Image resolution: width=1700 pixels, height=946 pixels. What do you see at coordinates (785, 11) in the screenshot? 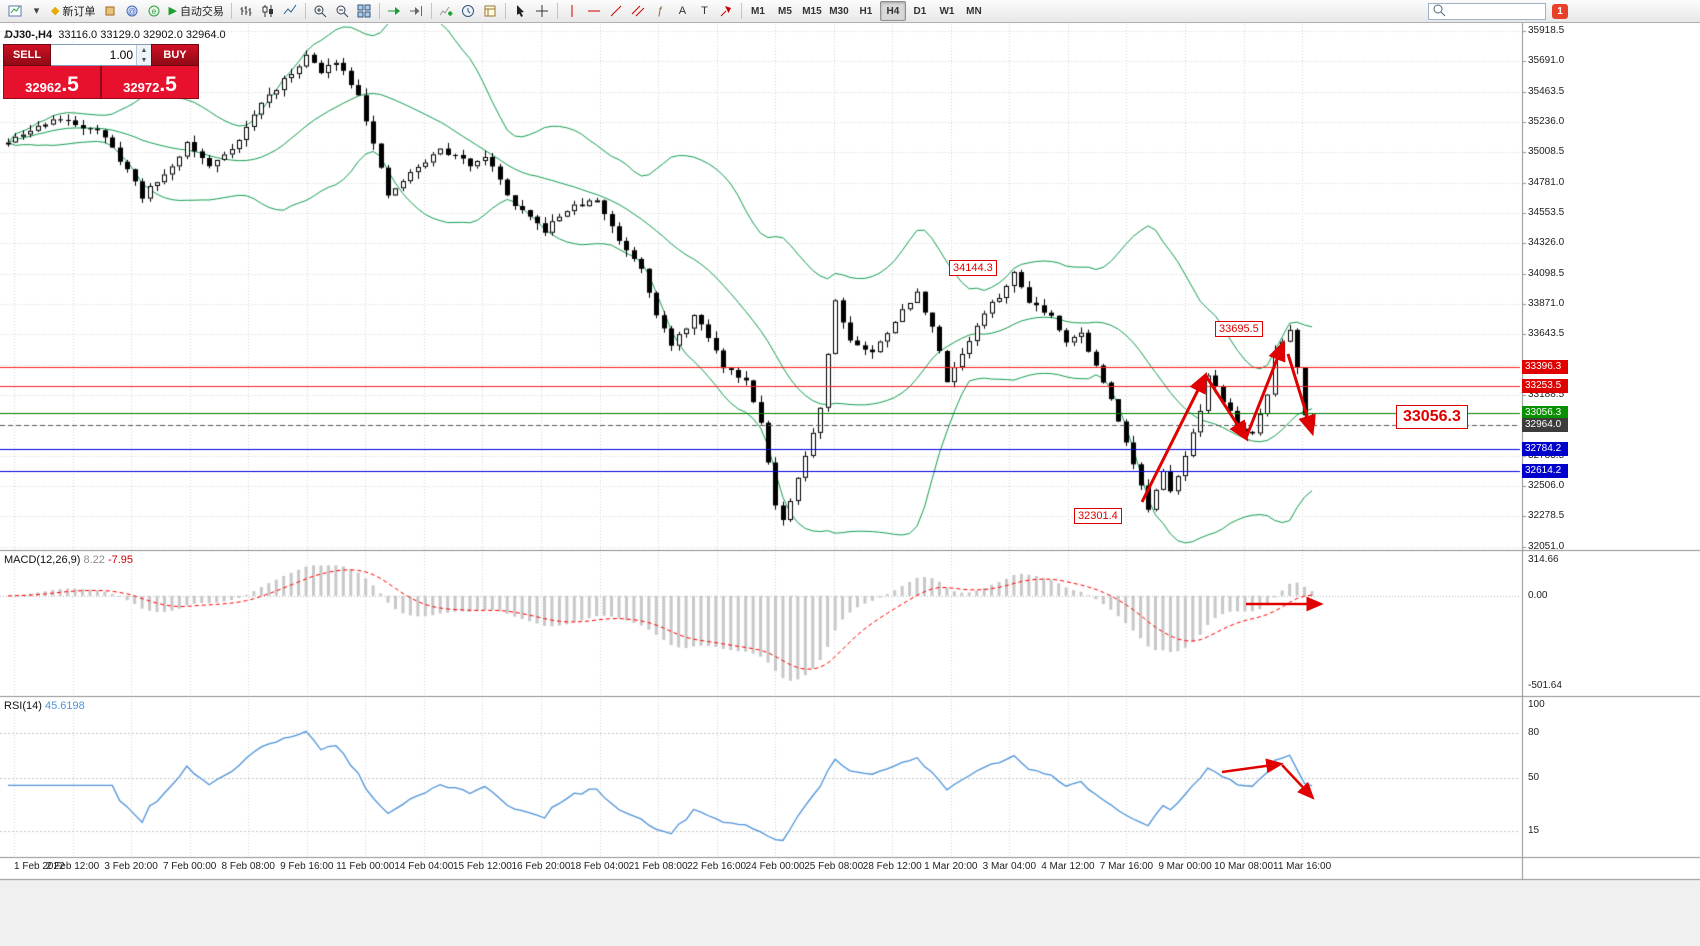
I see `timeframe-m5-button: M5` at bounding box center [785, 11].